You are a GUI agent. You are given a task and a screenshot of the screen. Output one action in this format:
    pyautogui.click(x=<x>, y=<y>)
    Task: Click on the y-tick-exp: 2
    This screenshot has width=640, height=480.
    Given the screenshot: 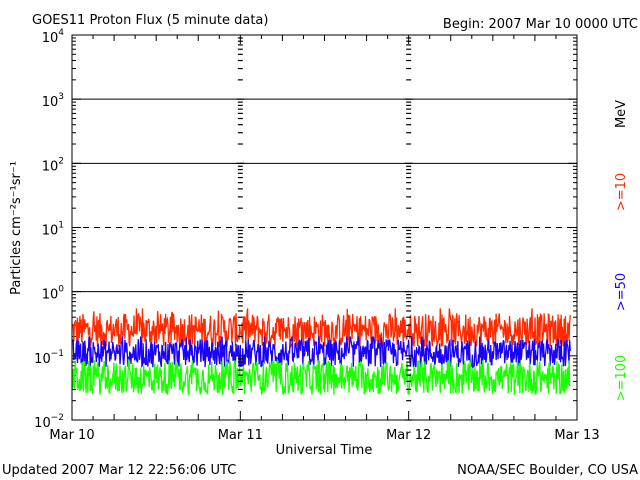 What is the action you would take?
    pyautogui.click(x=61, y=161)
    